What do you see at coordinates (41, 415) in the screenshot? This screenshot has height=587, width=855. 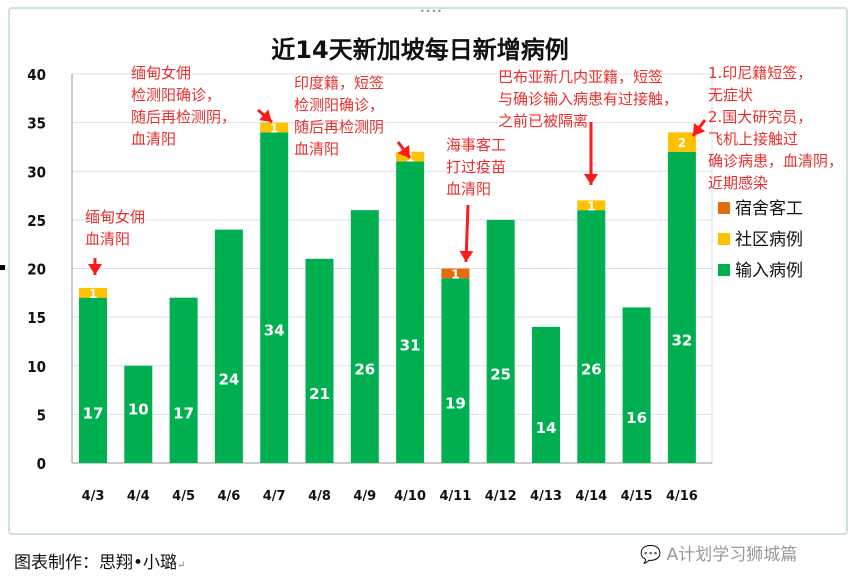 I see `y-tick-label: 5` at bounding box center [41, 415].